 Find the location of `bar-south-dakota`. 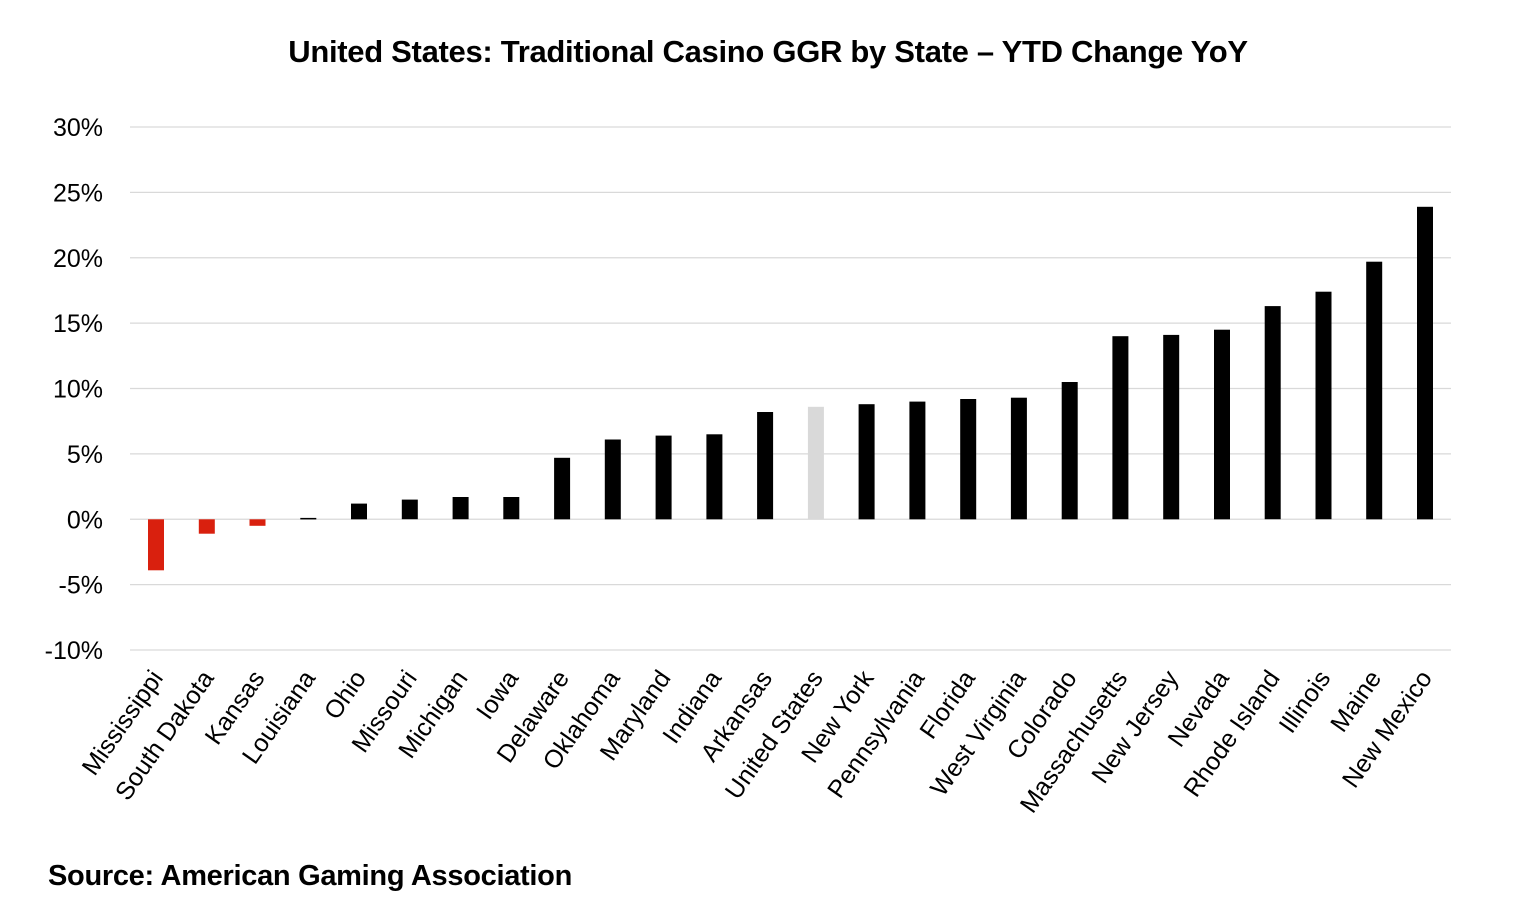

bar-south-dakota is located at coordinates (206, 526).